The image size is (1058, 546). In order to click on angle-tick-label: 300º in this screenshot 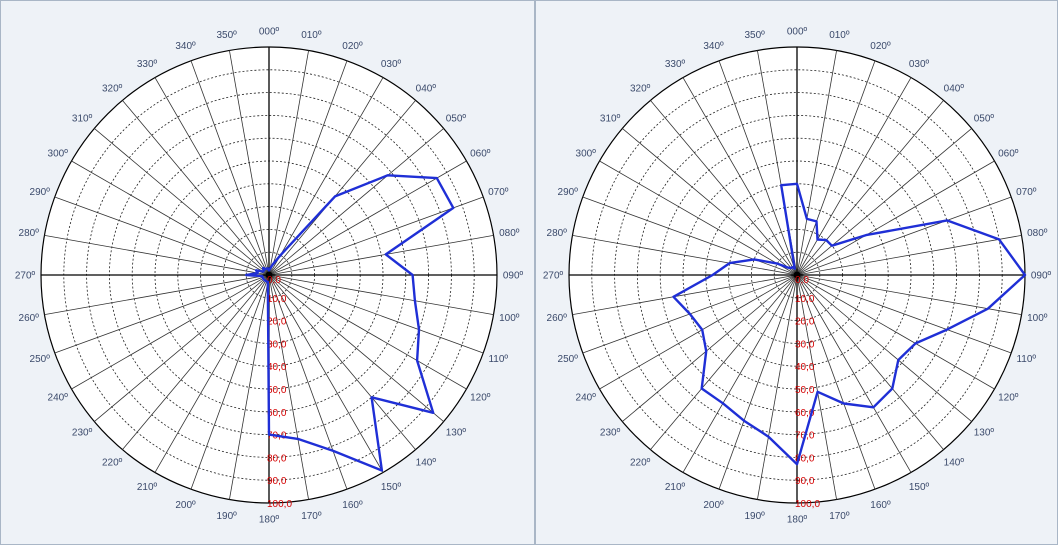, I will do `click(586, 154)`.